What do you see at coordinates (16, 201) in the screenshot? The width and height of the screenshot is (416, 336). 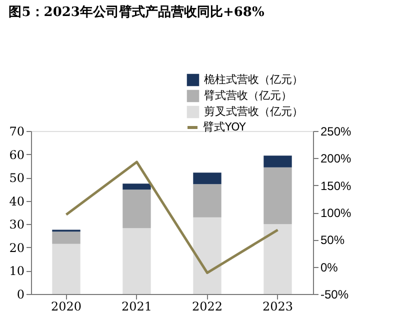 I see `y-tick-label: 40` at bounding box center [16, 201].